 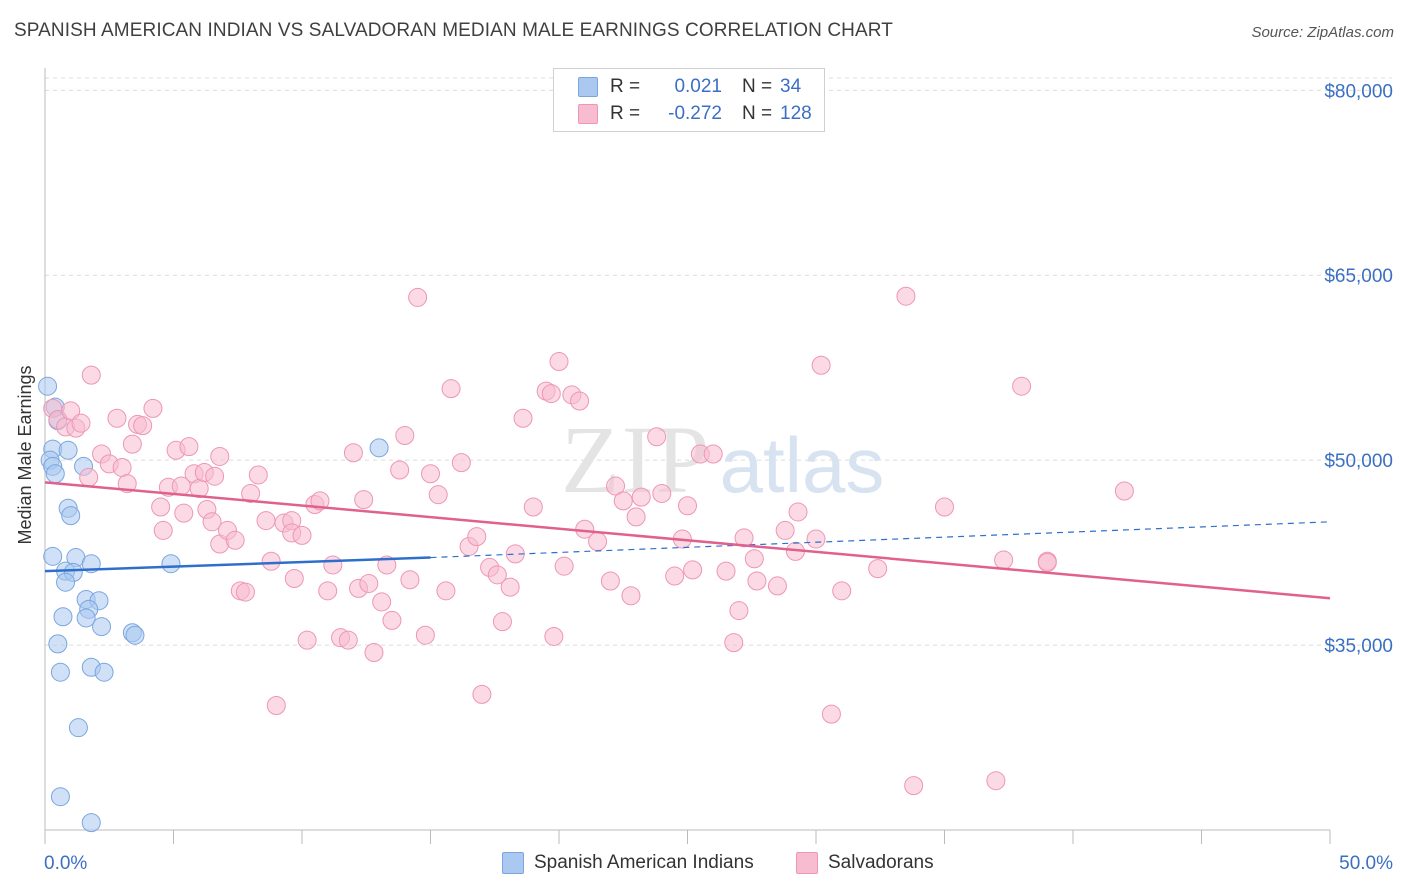 I want to click on bottom-legend-swatch-blue, so click(x=513, y=863).